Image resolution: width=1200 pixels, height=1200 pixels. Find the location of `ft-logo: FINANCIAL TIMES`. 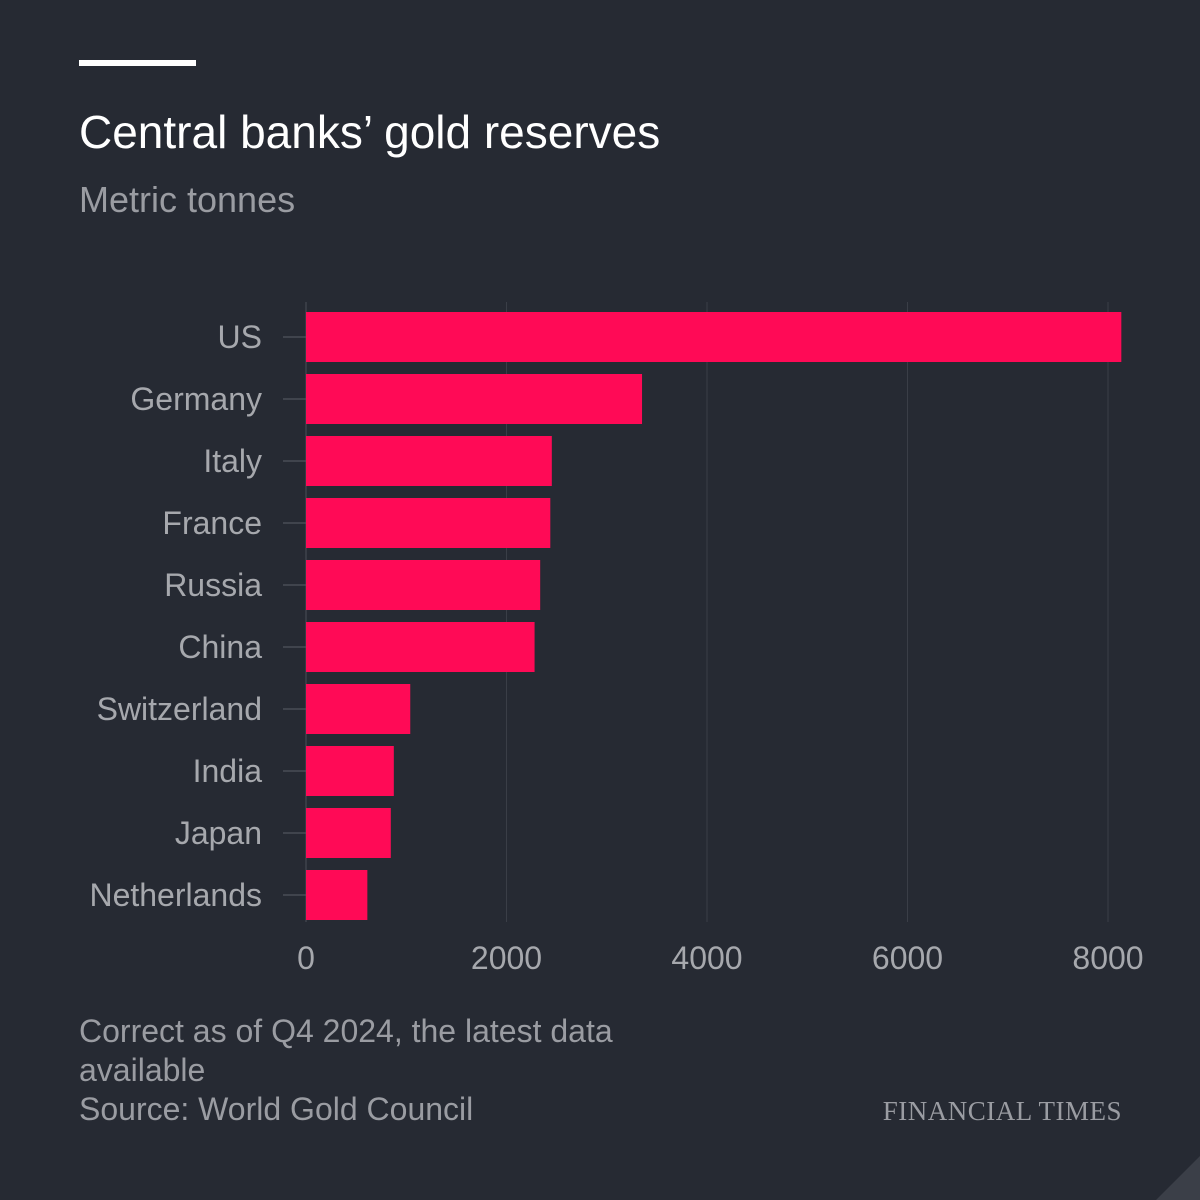

ft-logo: FINANCIAL TIMES is located at coordinates (1002, 1111).